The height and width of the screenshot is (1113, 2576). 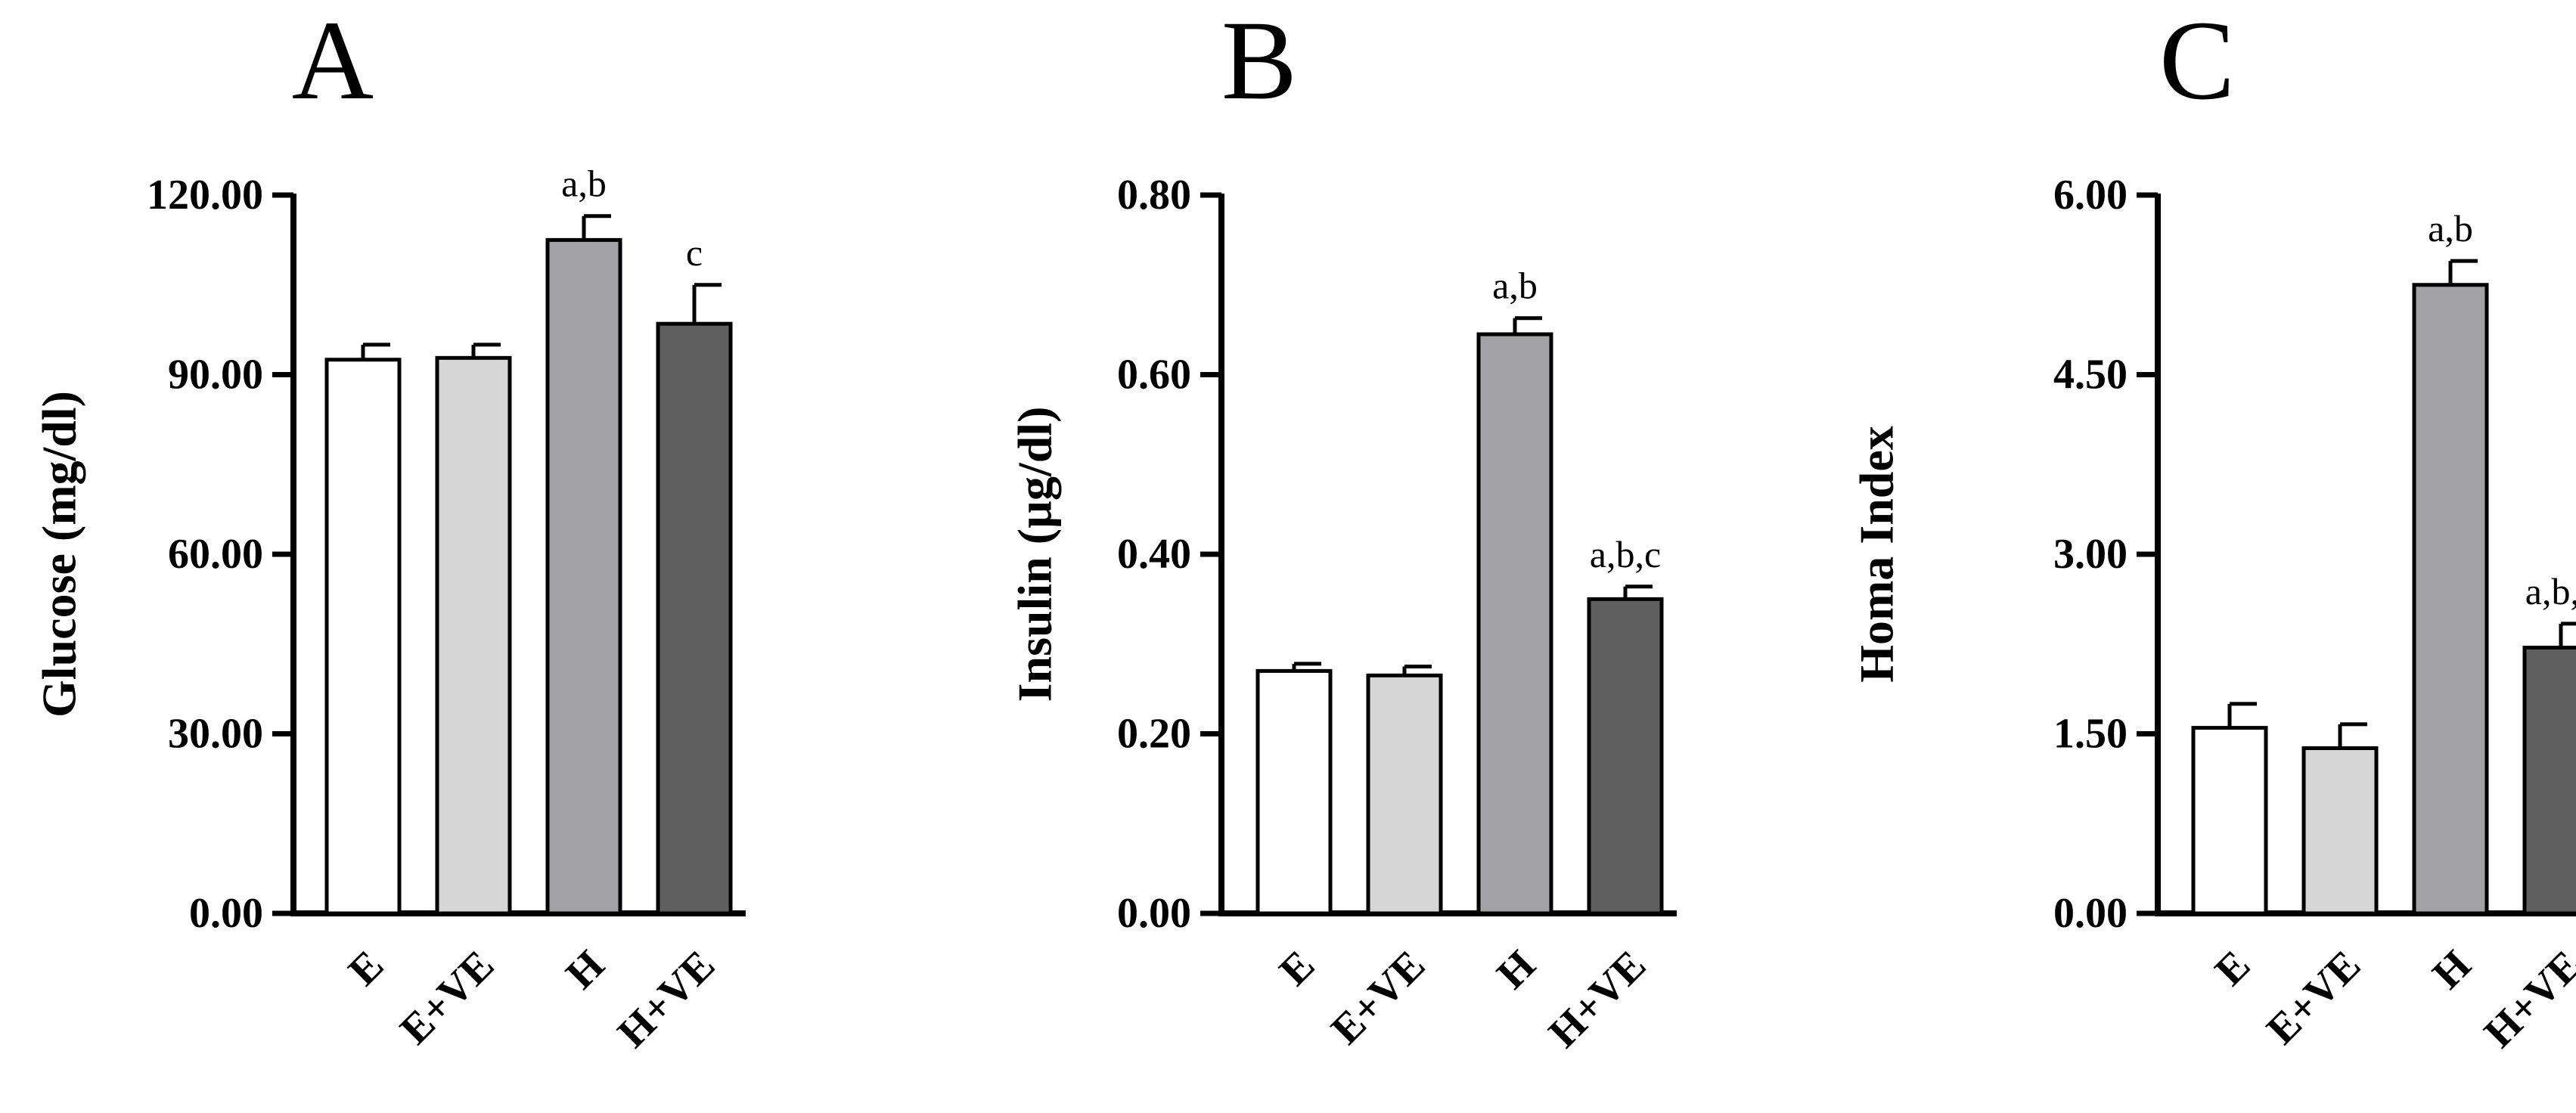 I want to click on panel-letter: A, so click(x=333, y=61).